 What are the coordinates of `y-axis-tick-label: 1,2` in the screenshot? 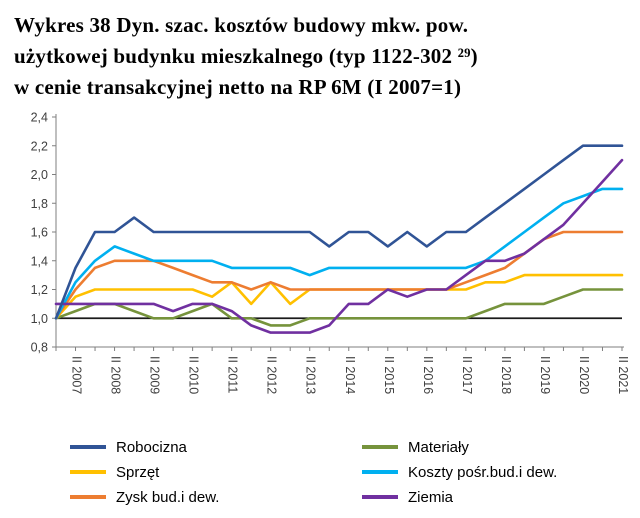 It's located at (39, 290).